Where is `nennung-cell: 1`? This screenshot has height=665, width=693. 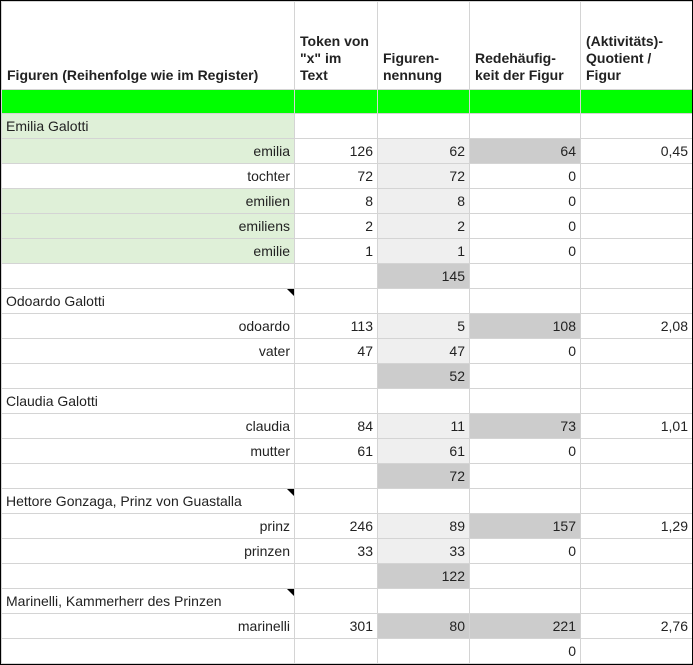 nennung-cell: 1 is located at coordinates (423, 251).